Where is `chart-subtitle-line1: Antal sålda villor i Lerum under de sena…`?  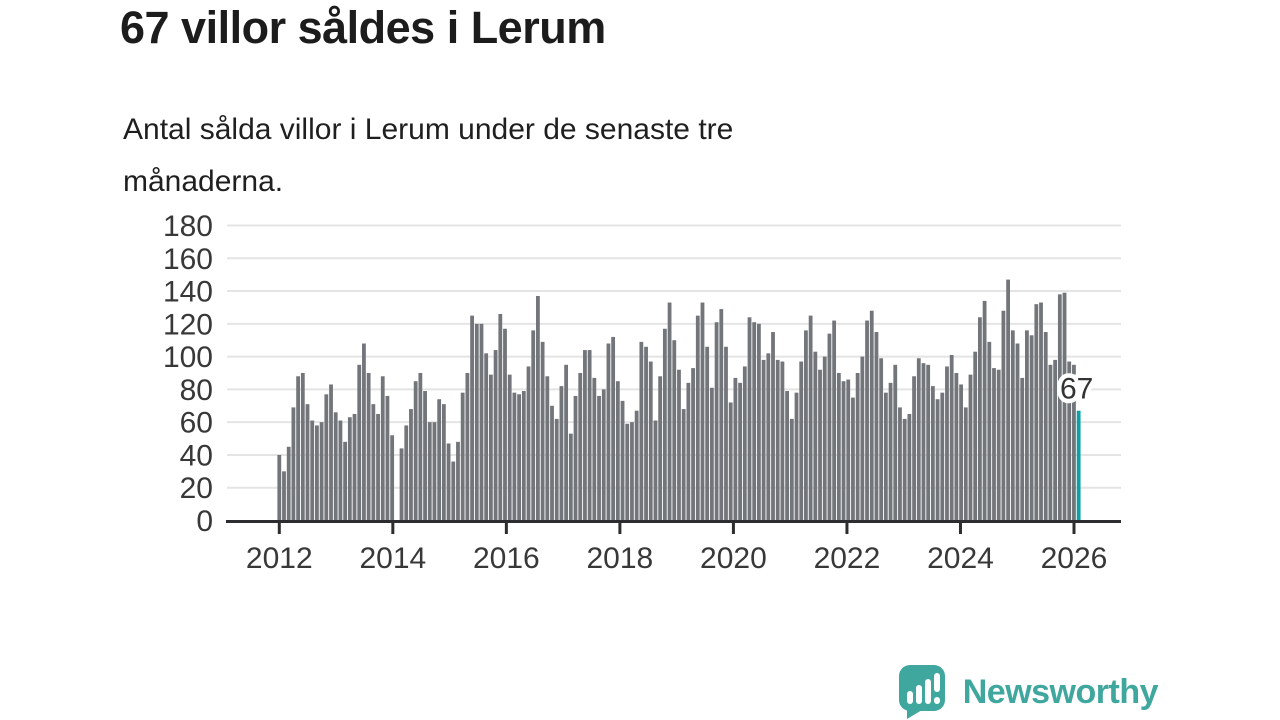 chart-subtitle-line1: Antal sålda villor i Lerum under de sena… is located at coordinates (428, 129).